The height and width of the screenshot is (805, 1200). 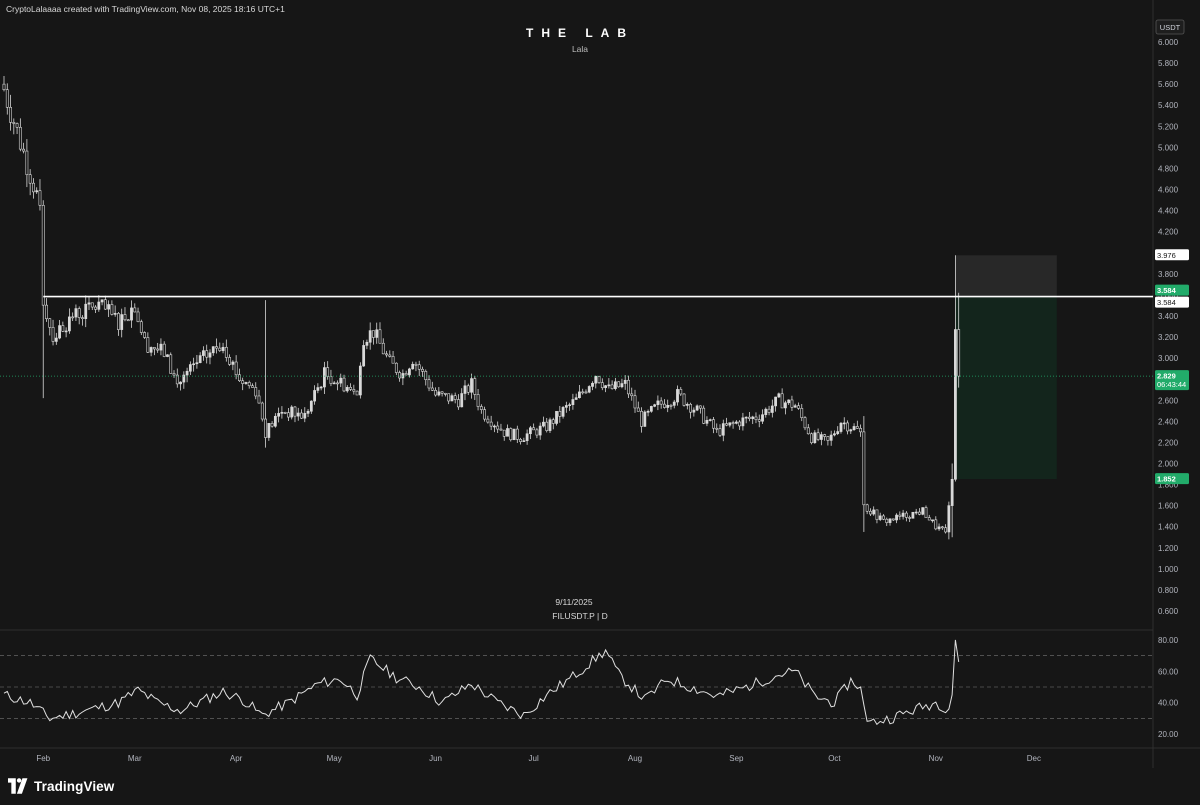 What do you see at coordinates (834, 758) in the screenshot?
I see `time-tick-label: Oct` at bounding box center [834, 758].